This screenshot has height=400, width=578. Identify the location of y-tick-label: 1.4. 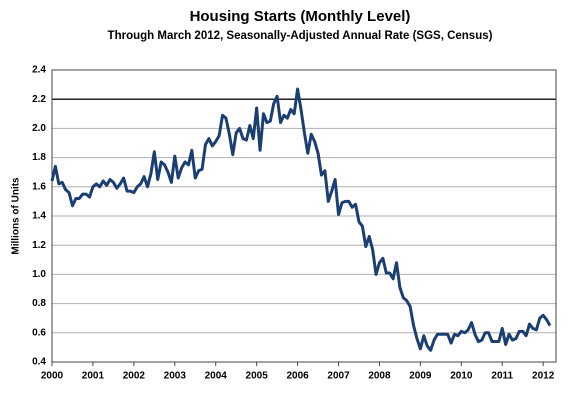
(39, 216).